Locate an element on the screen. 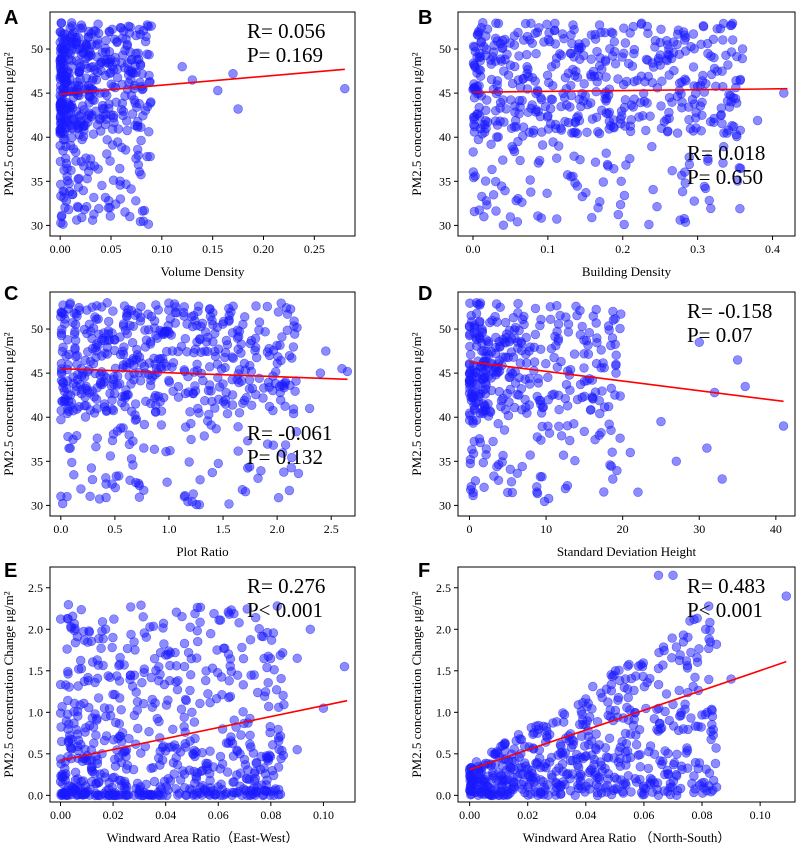  y-tick-label: 0.0 is located at coordinates (443, 795).